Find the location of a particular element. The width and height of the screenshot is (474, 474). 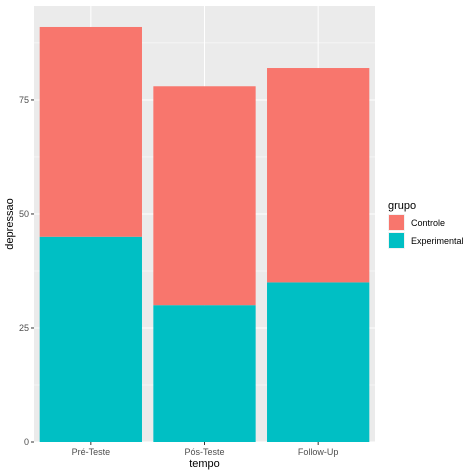

legend-key-controle is located at coordinates (396, 222).